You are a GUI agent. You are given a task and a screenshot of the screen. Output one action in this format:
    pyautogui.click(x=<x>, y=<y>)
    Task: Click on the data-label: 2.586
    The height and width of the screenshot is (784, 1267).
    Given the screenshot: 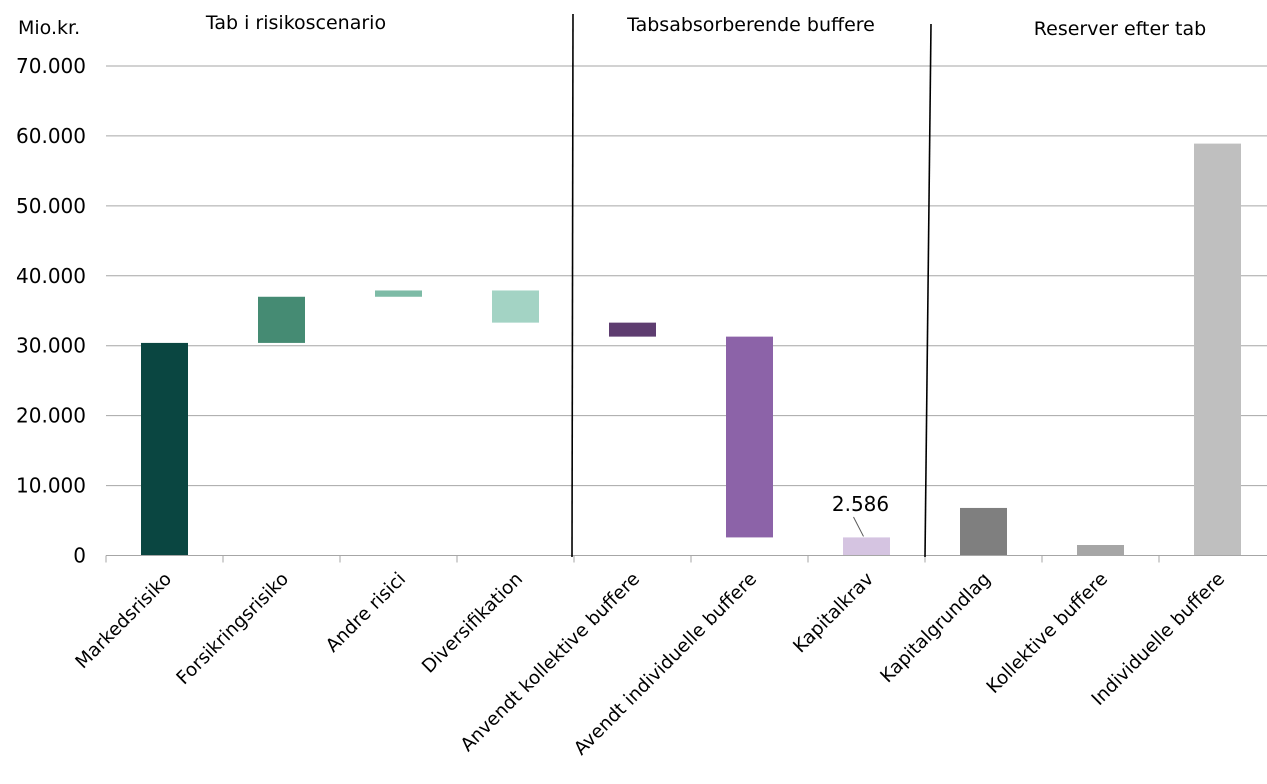 What is the action you would take?
    pyautogui.click(x=860, y=504)
    